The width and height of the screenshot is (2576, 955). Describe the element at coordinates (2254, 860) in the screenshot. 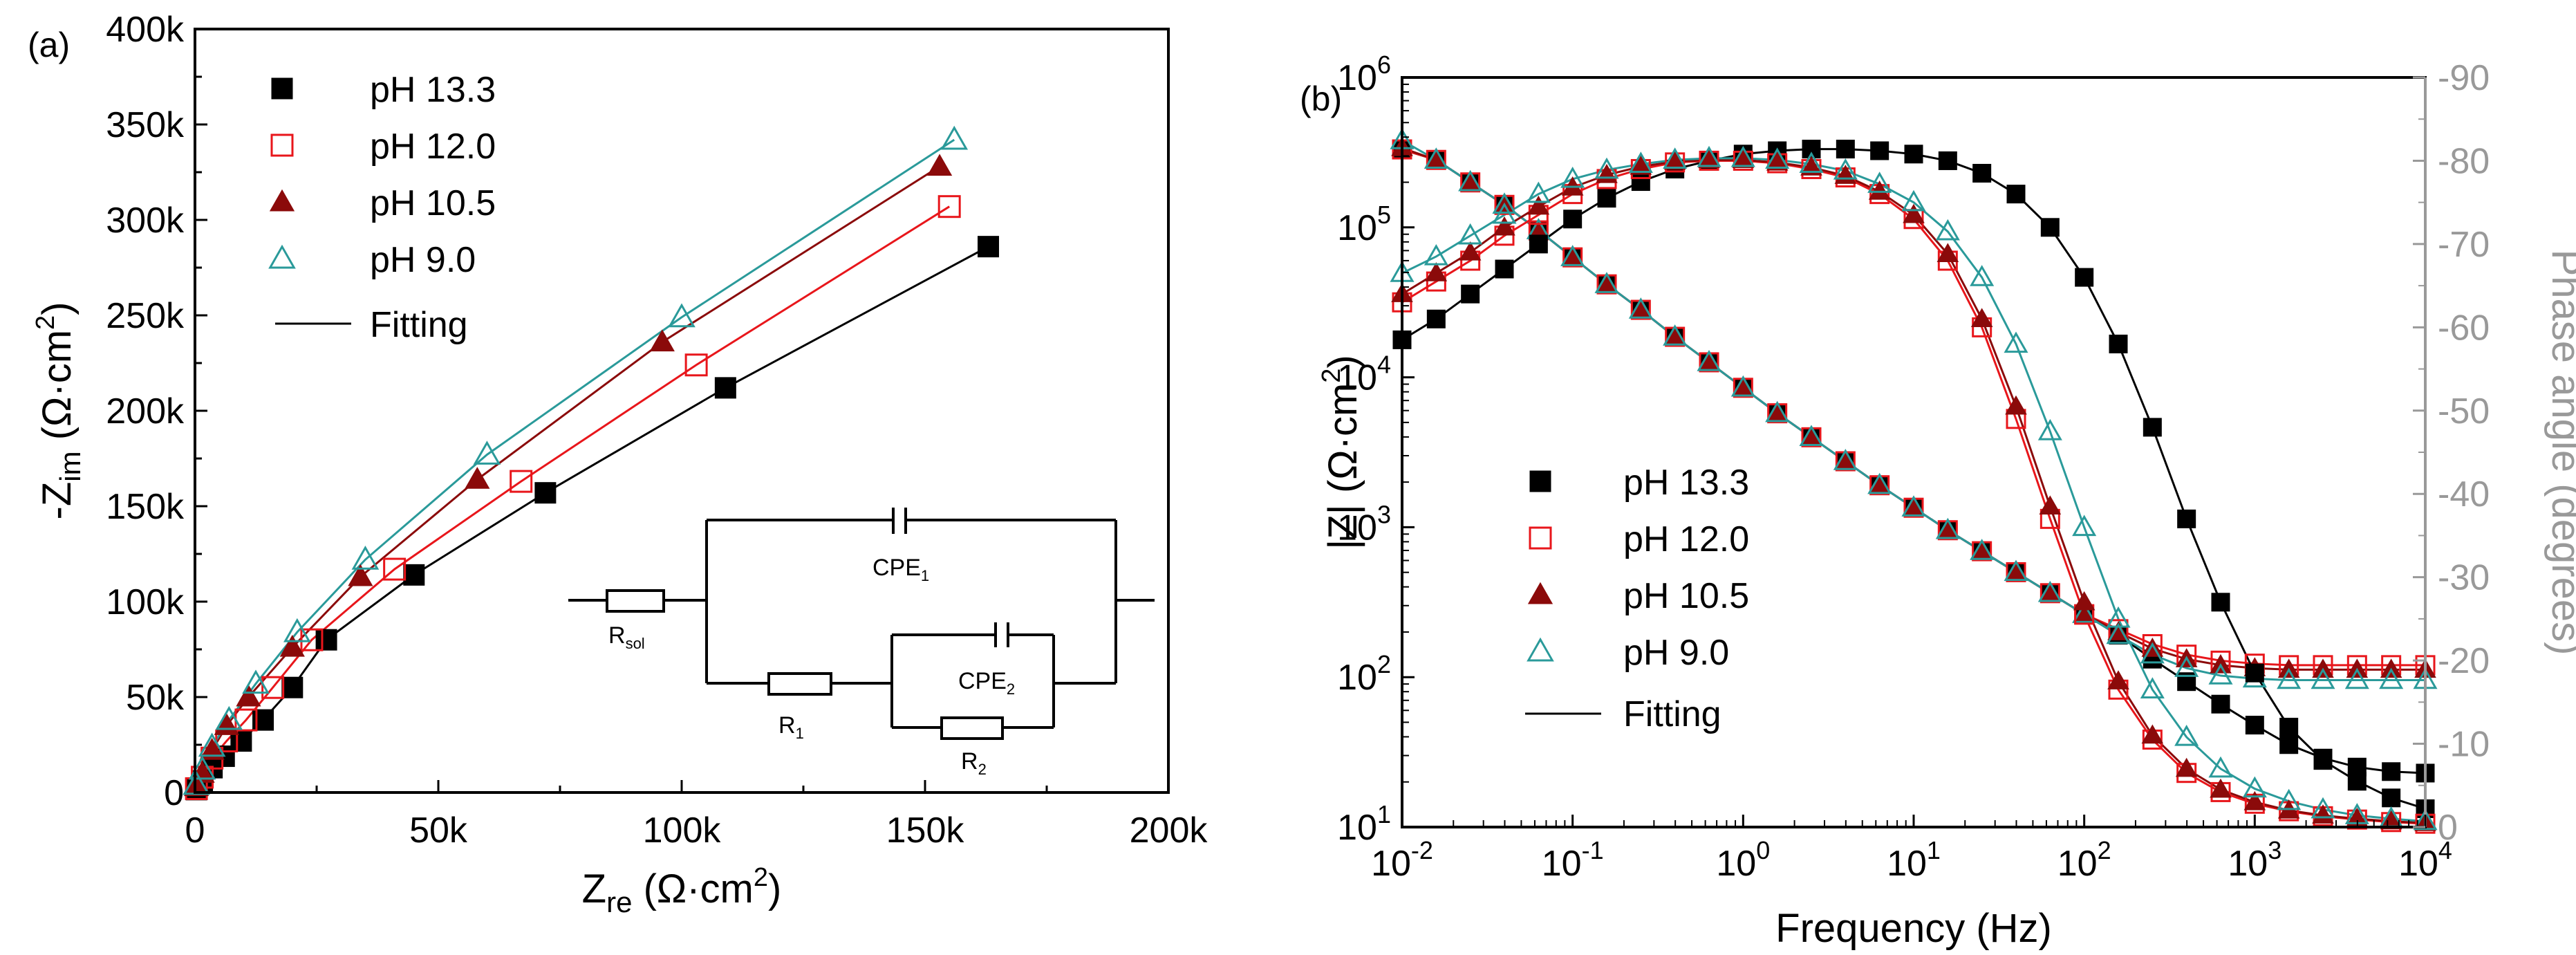

I see `x-tick-label: 10³` at that location.